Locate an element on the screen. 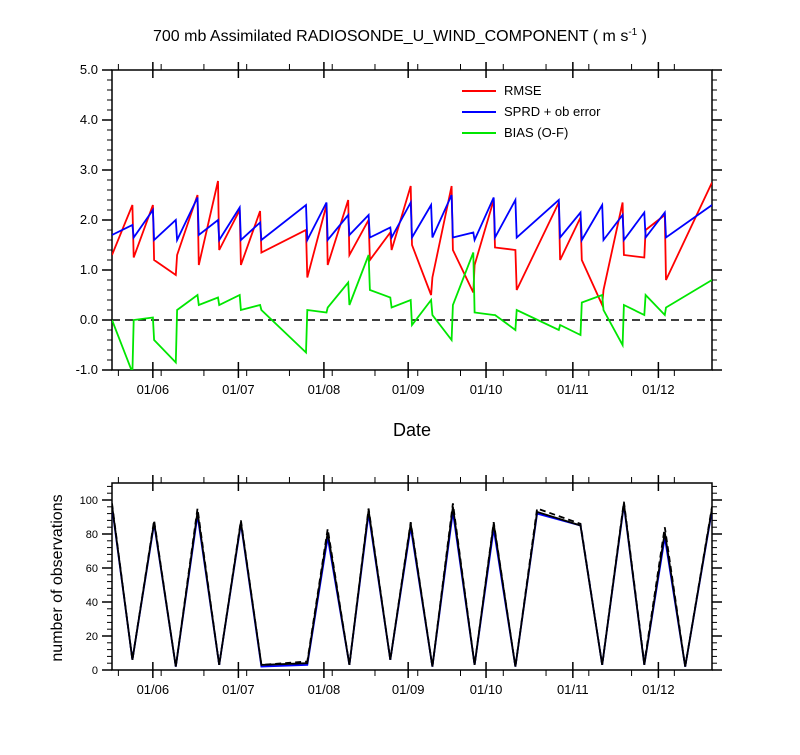 The image size is (800, 755). y-tick-label: 5.0 is located at coordinates (89, 69).